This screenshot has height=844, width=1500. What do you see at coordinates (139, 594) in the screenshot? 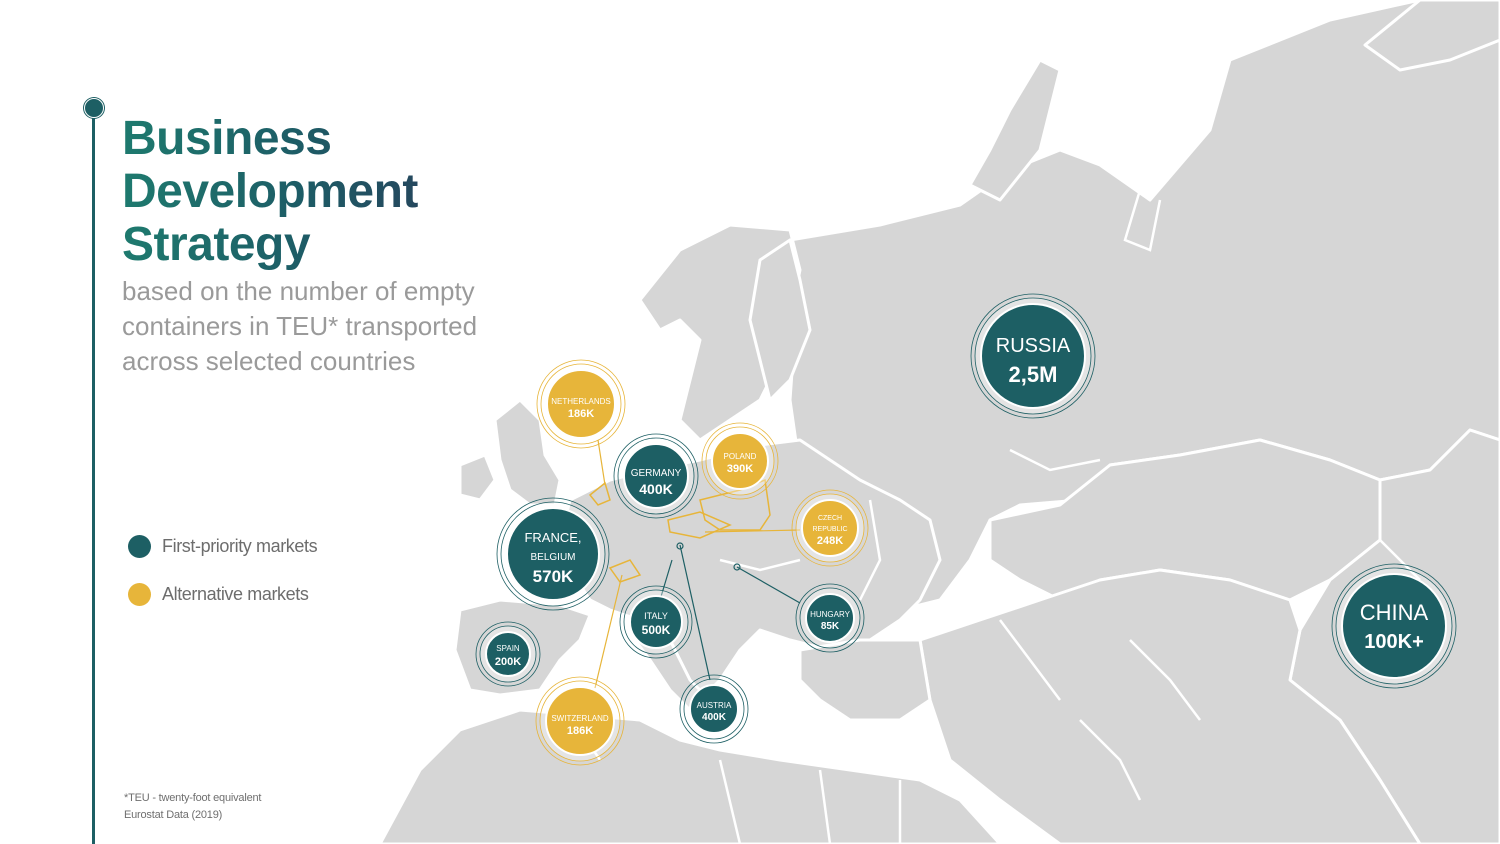
I see `legend-dot-alternative` at bounding box center [139, 594].